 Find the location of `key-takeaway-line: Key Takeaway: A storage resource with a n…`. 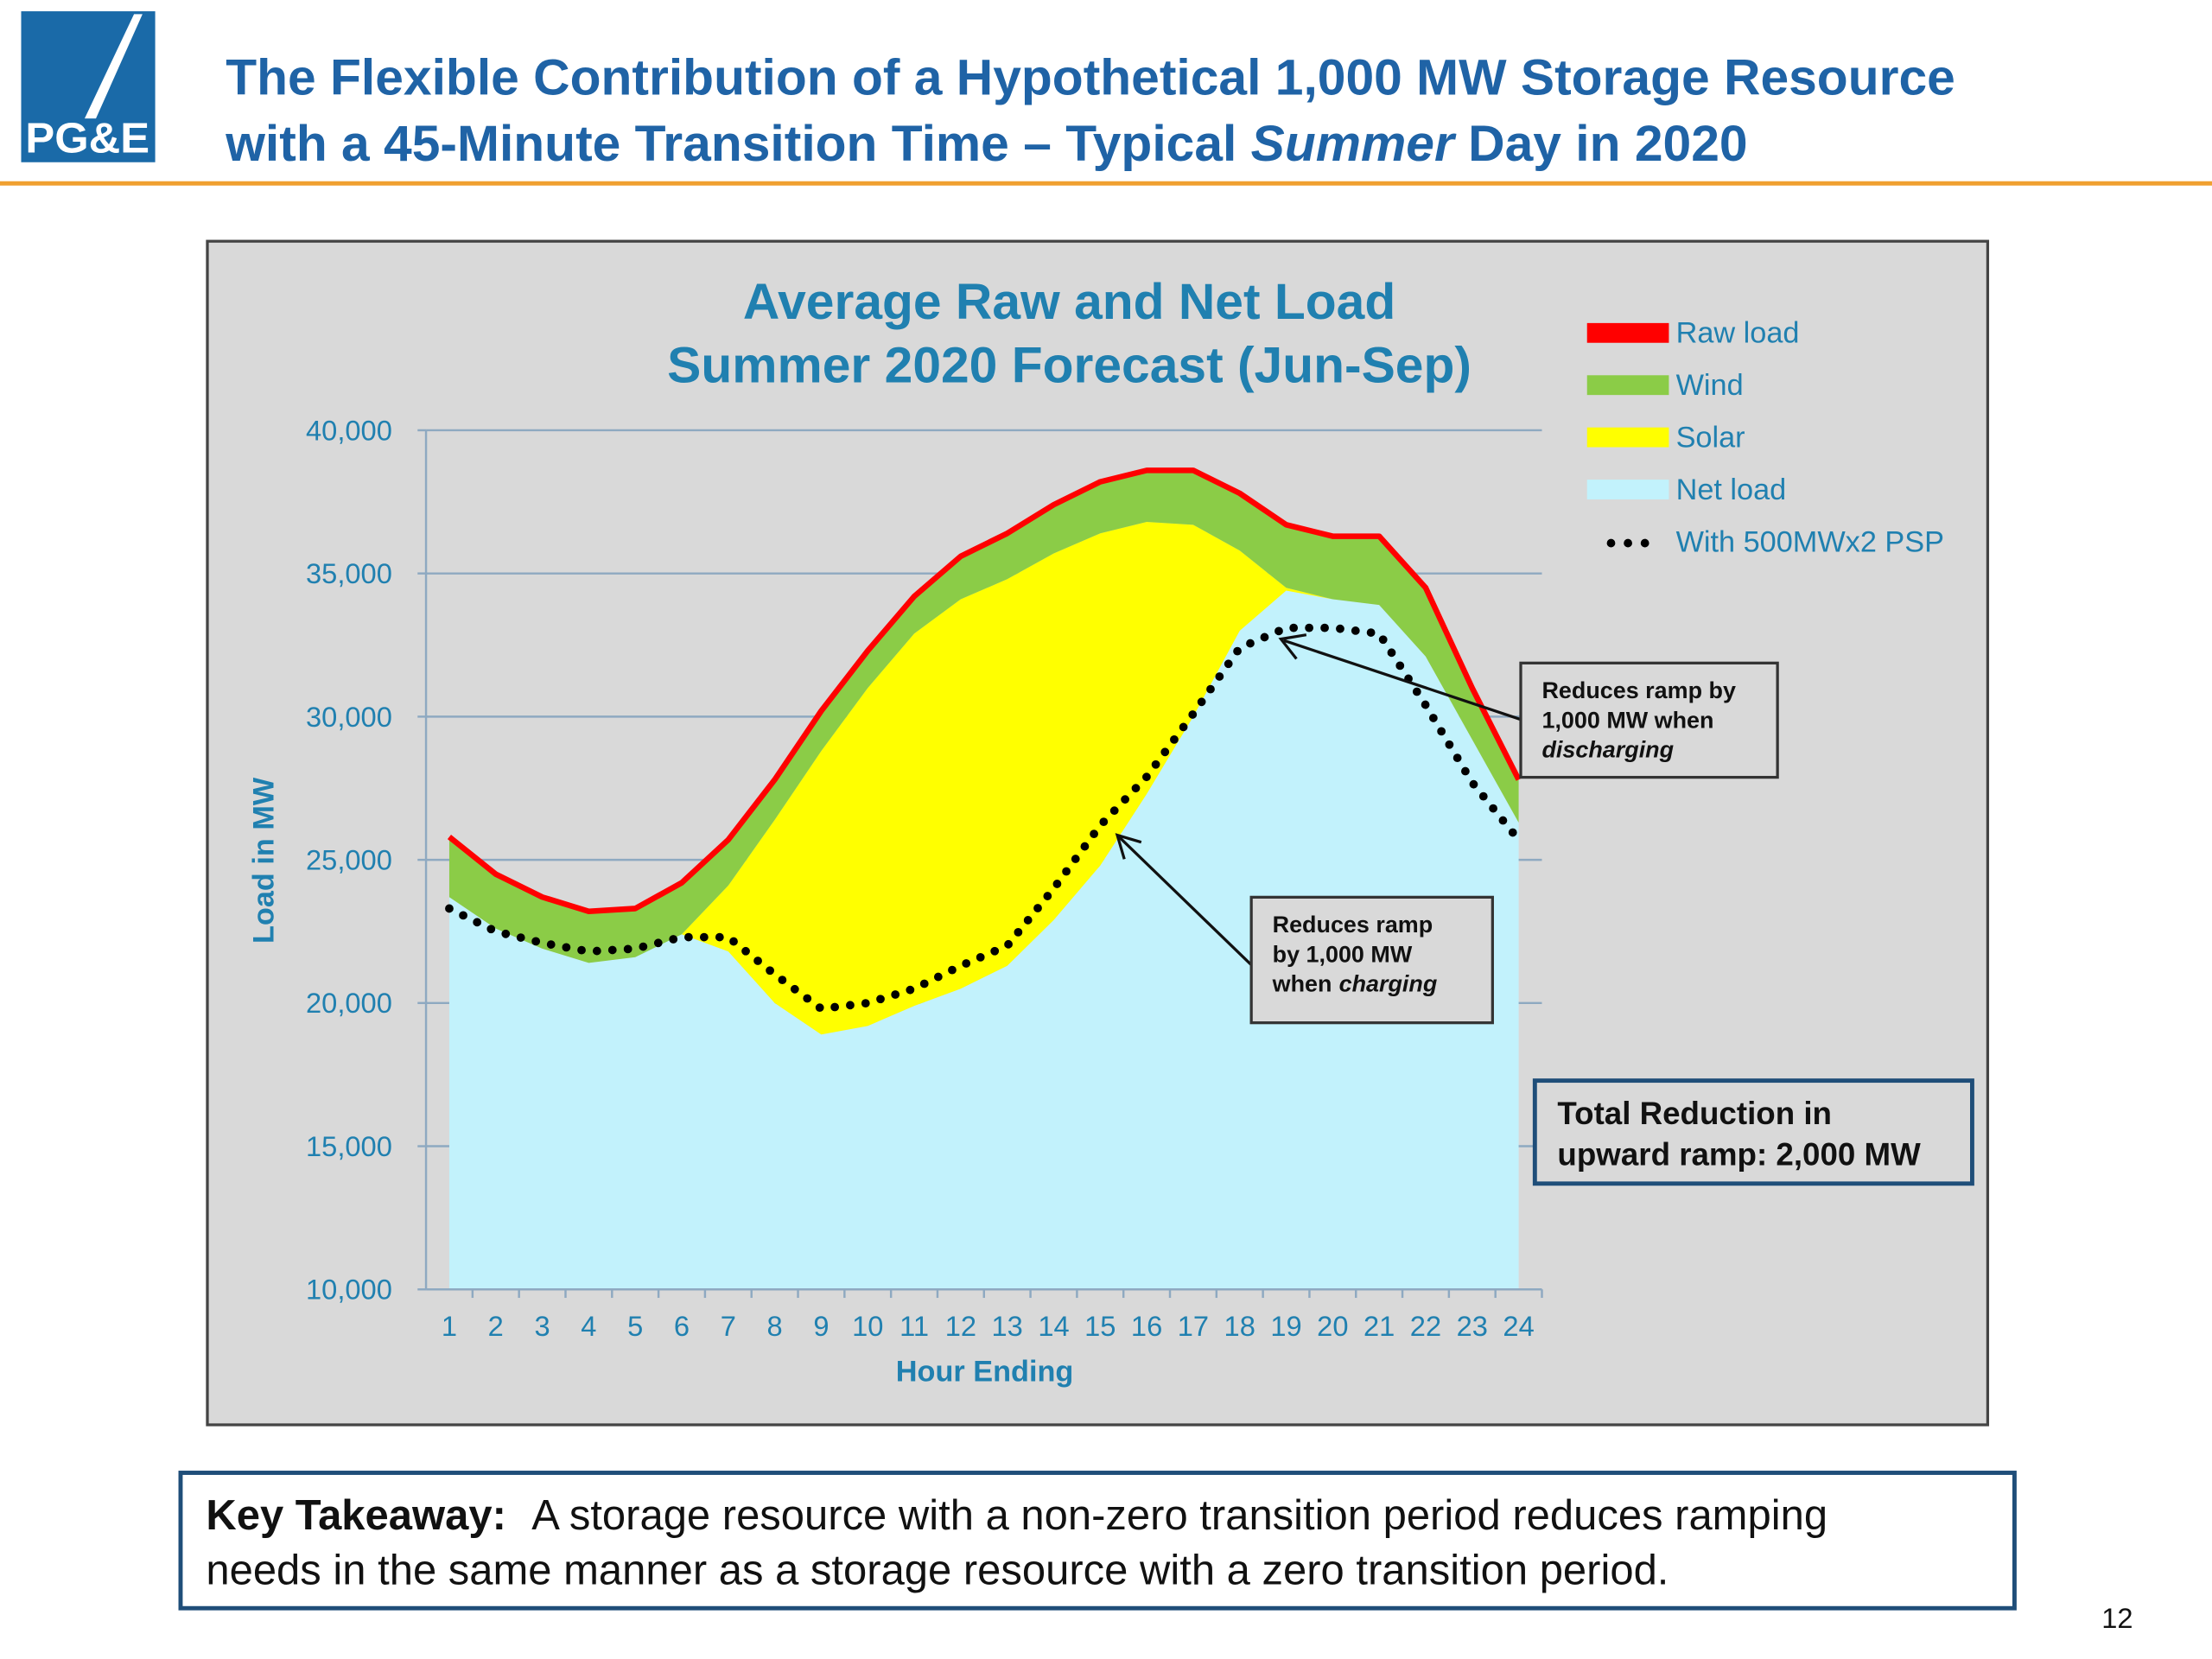

key-takeaway-line: Key Takeaway: A storage resource with a n… is located at coordinates (1017, 1515).